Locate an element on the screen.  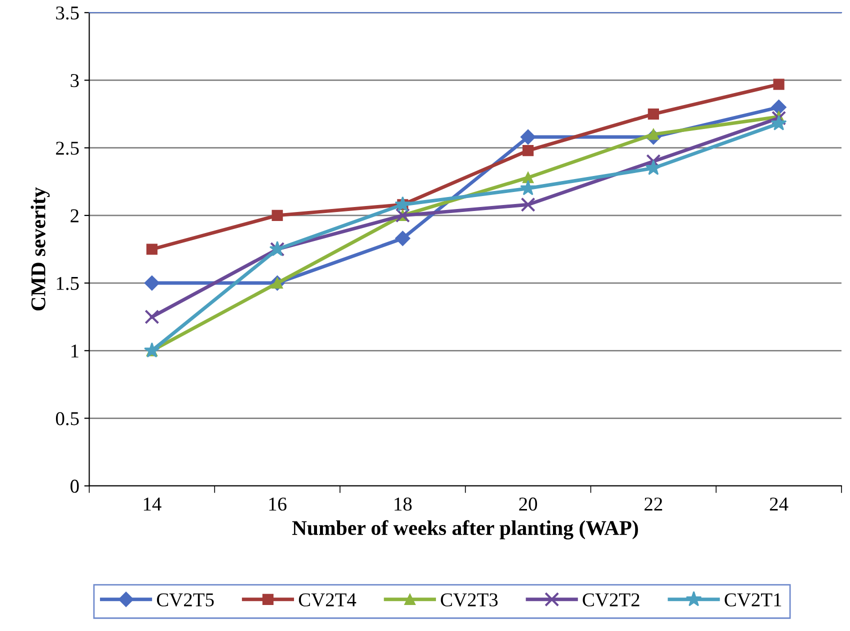
y-tick-label: 2 is located at coordinates (74, 215).